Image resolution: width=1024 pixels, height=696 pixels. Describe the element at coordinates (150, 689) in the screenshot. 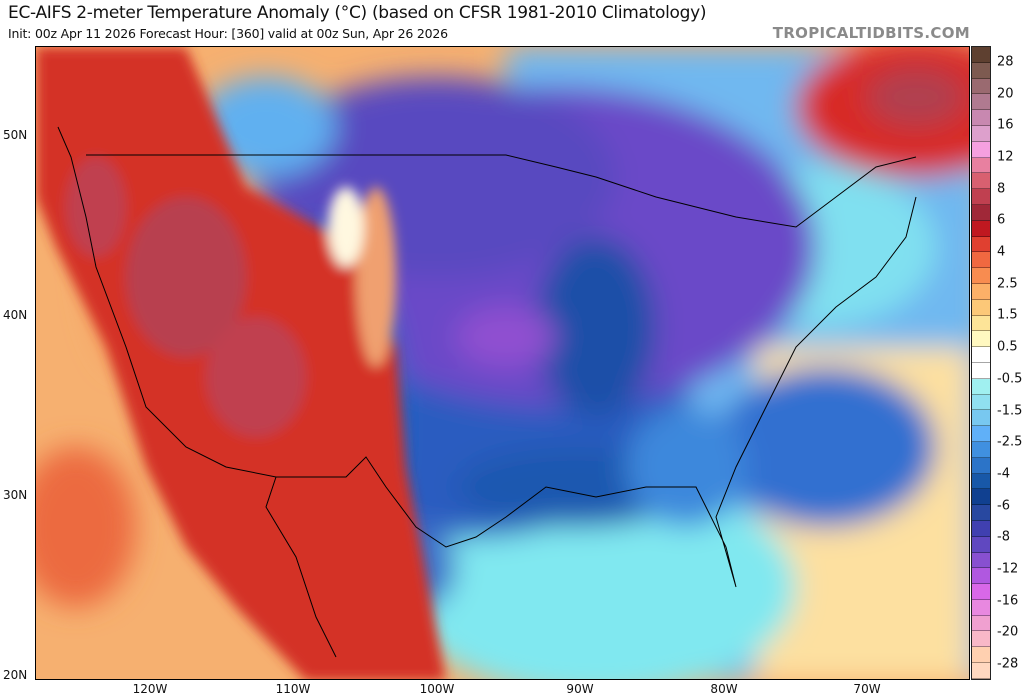

I see `lon-label-120w: 120W` at that location.